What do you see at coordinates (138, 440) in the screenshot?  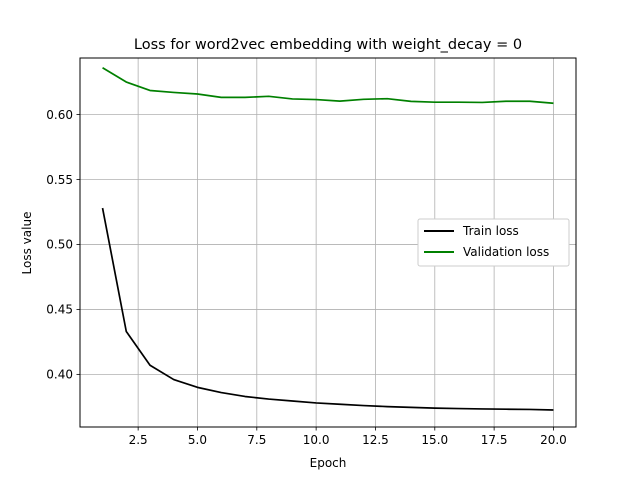 I see `x-tick-label: 2.5` at bounding box center [138, 440].